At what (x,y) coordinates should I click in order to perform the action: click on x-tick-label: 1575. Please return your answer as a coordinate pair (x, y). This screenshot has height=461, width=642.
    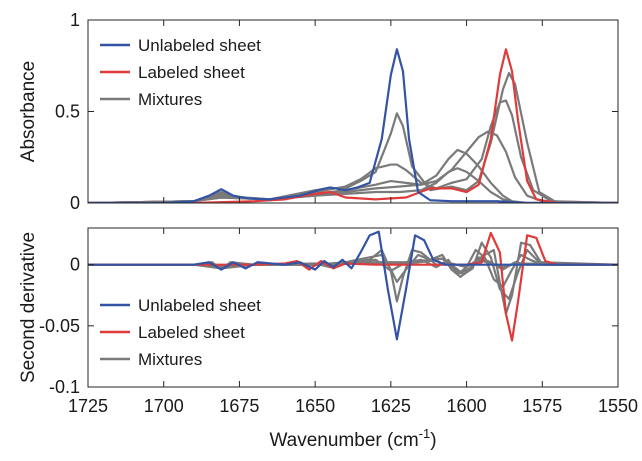
    Looking at the image, I should click on (542, 406).